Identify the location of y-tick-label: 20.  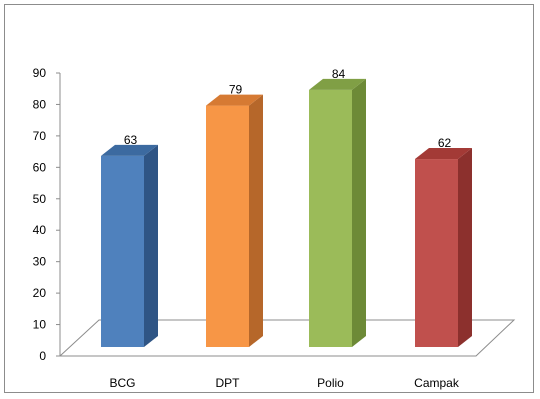
(40, 293).